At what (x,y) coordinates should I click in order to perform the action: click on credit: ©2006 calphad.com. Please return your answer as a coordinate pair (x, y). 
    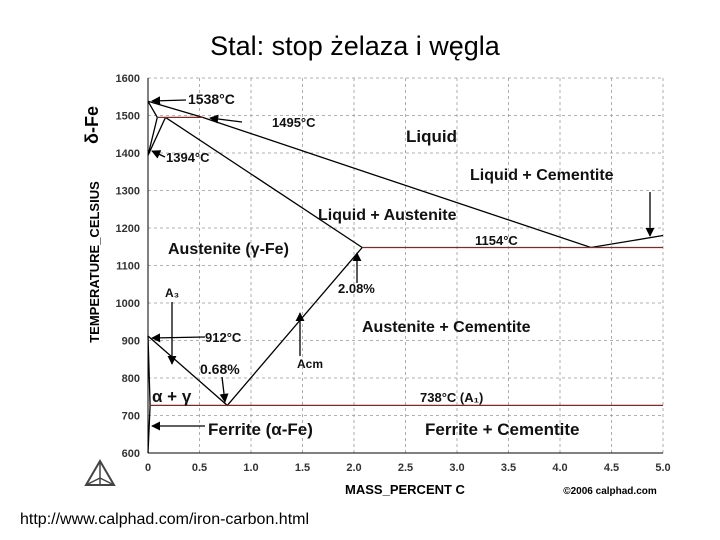
    Looking at the image, I should click on (610, 491).